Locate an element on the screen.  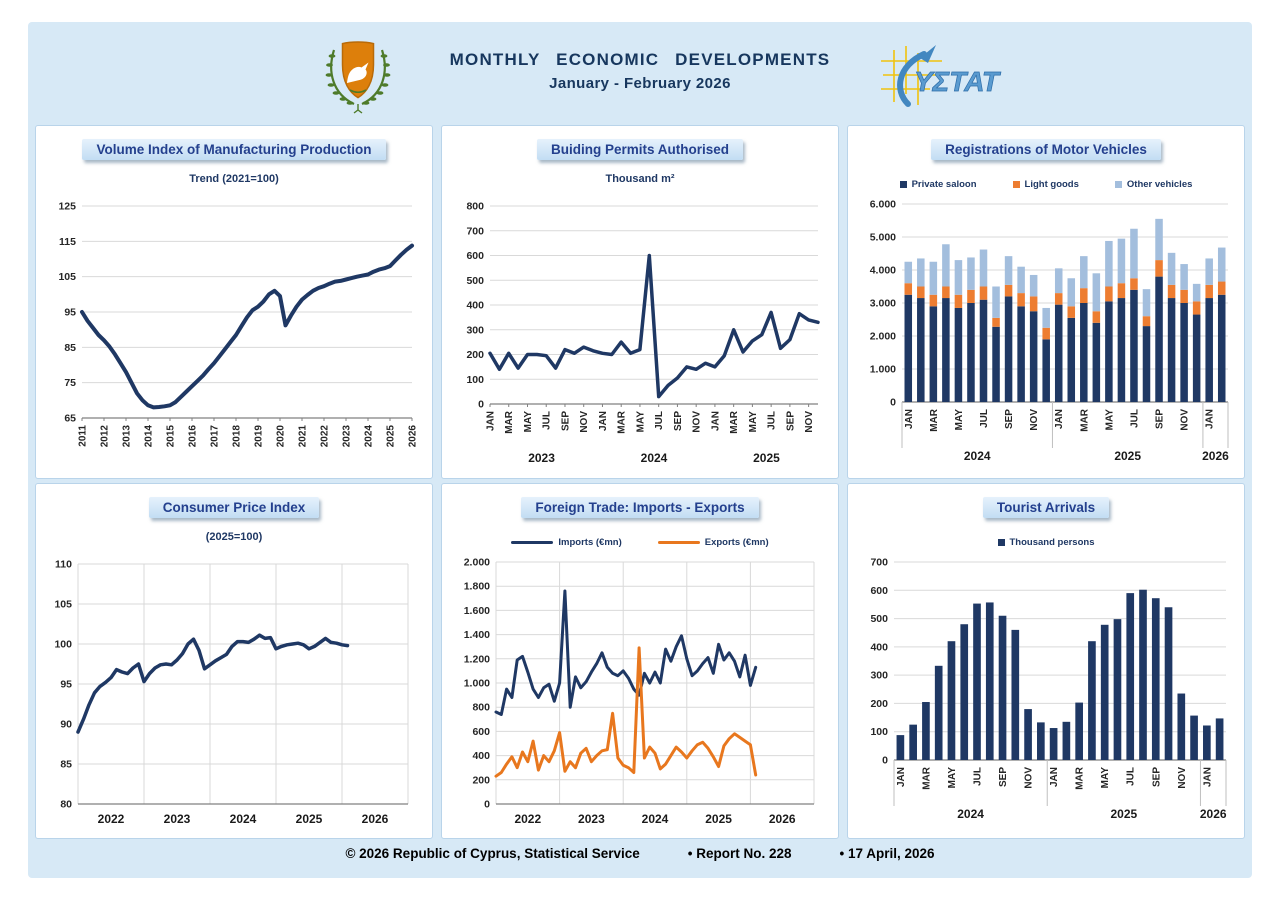
svg-text: 1.400 is located at coordinates (477, 635).